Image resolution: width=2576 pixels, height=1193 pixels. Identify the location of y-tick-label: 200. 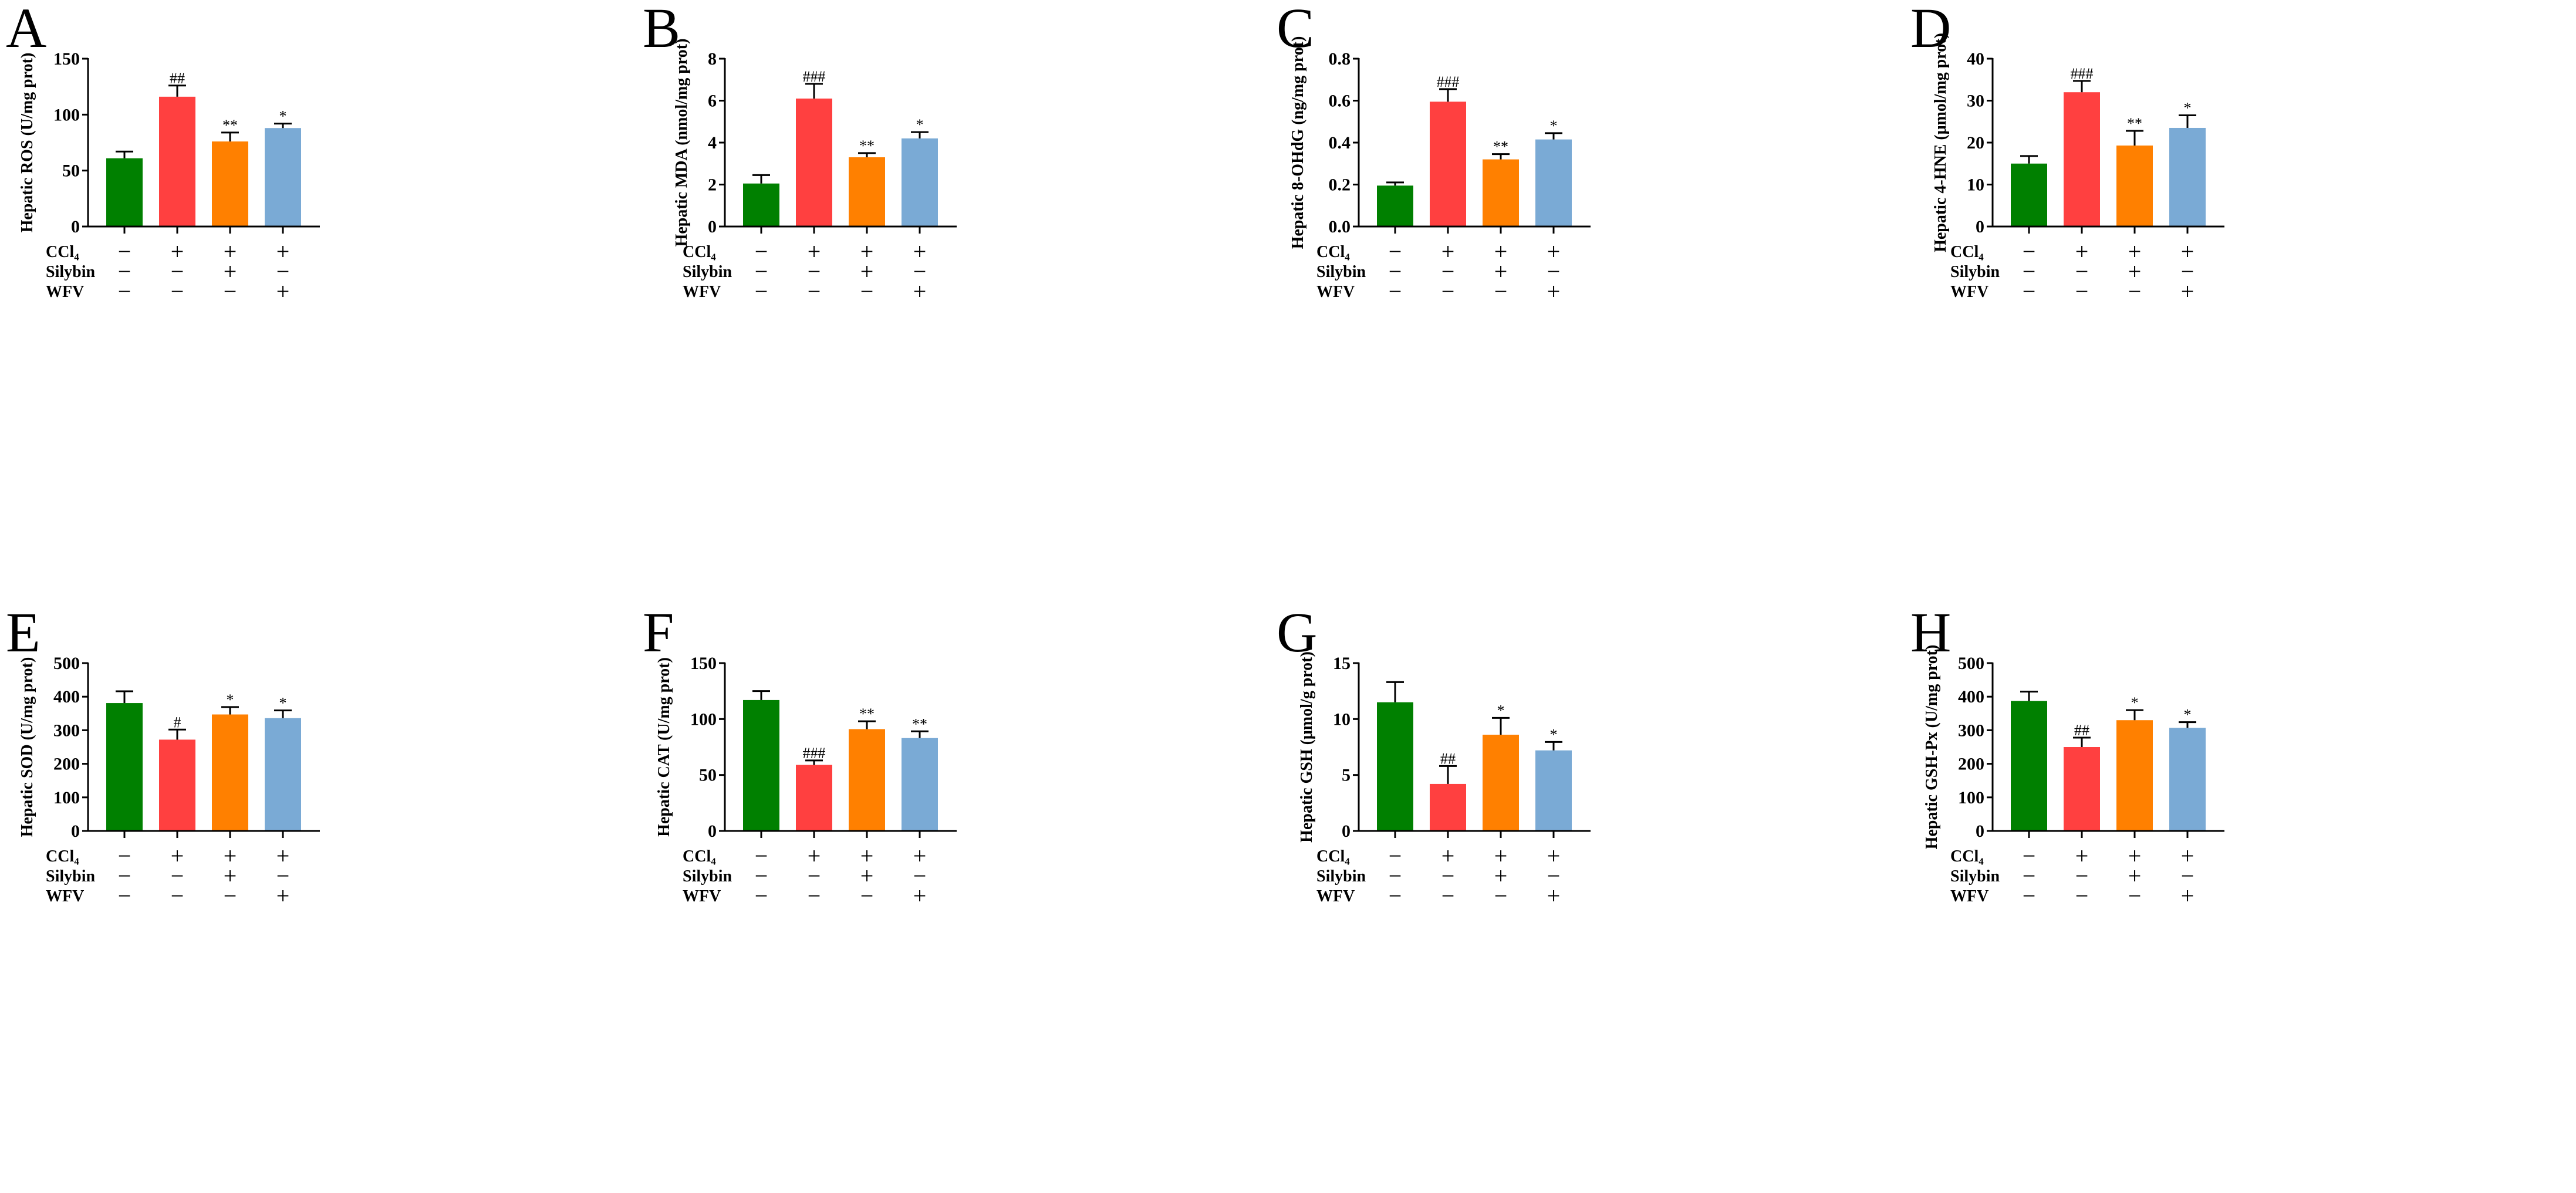
(1971, 764).